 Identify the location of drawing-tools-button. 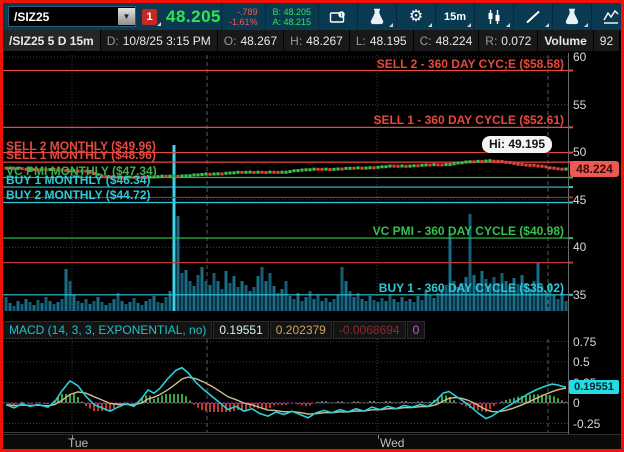
(533, 16).